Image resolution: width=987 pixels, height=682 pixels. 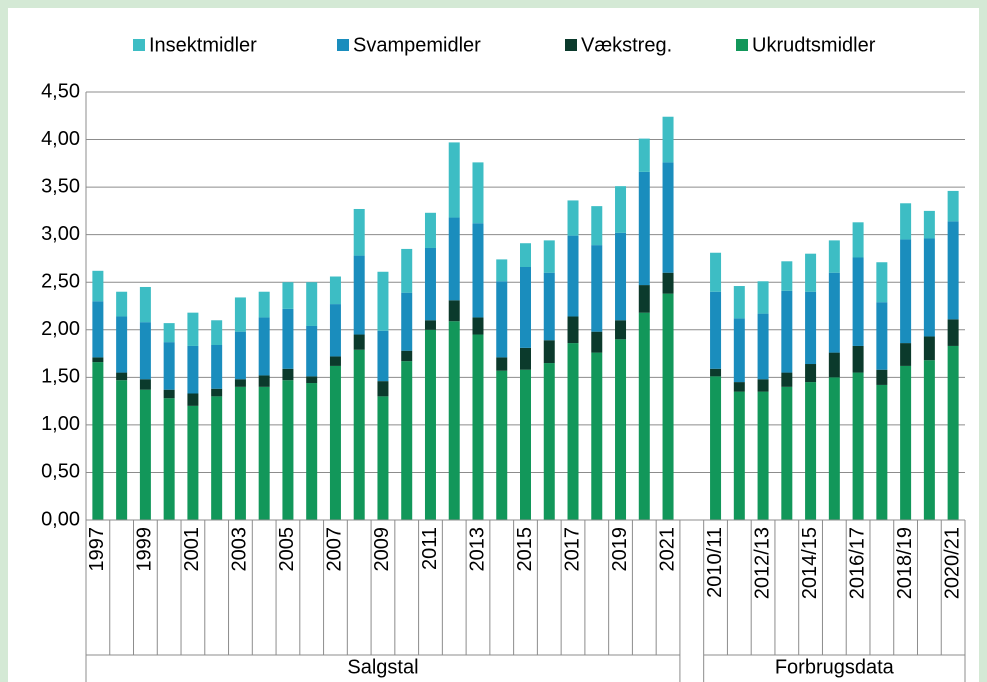 What do you see at coordinates (60, 186) in the screenshot?
I see `y-tick-label: 3,50` at bounding box center [60, 186].